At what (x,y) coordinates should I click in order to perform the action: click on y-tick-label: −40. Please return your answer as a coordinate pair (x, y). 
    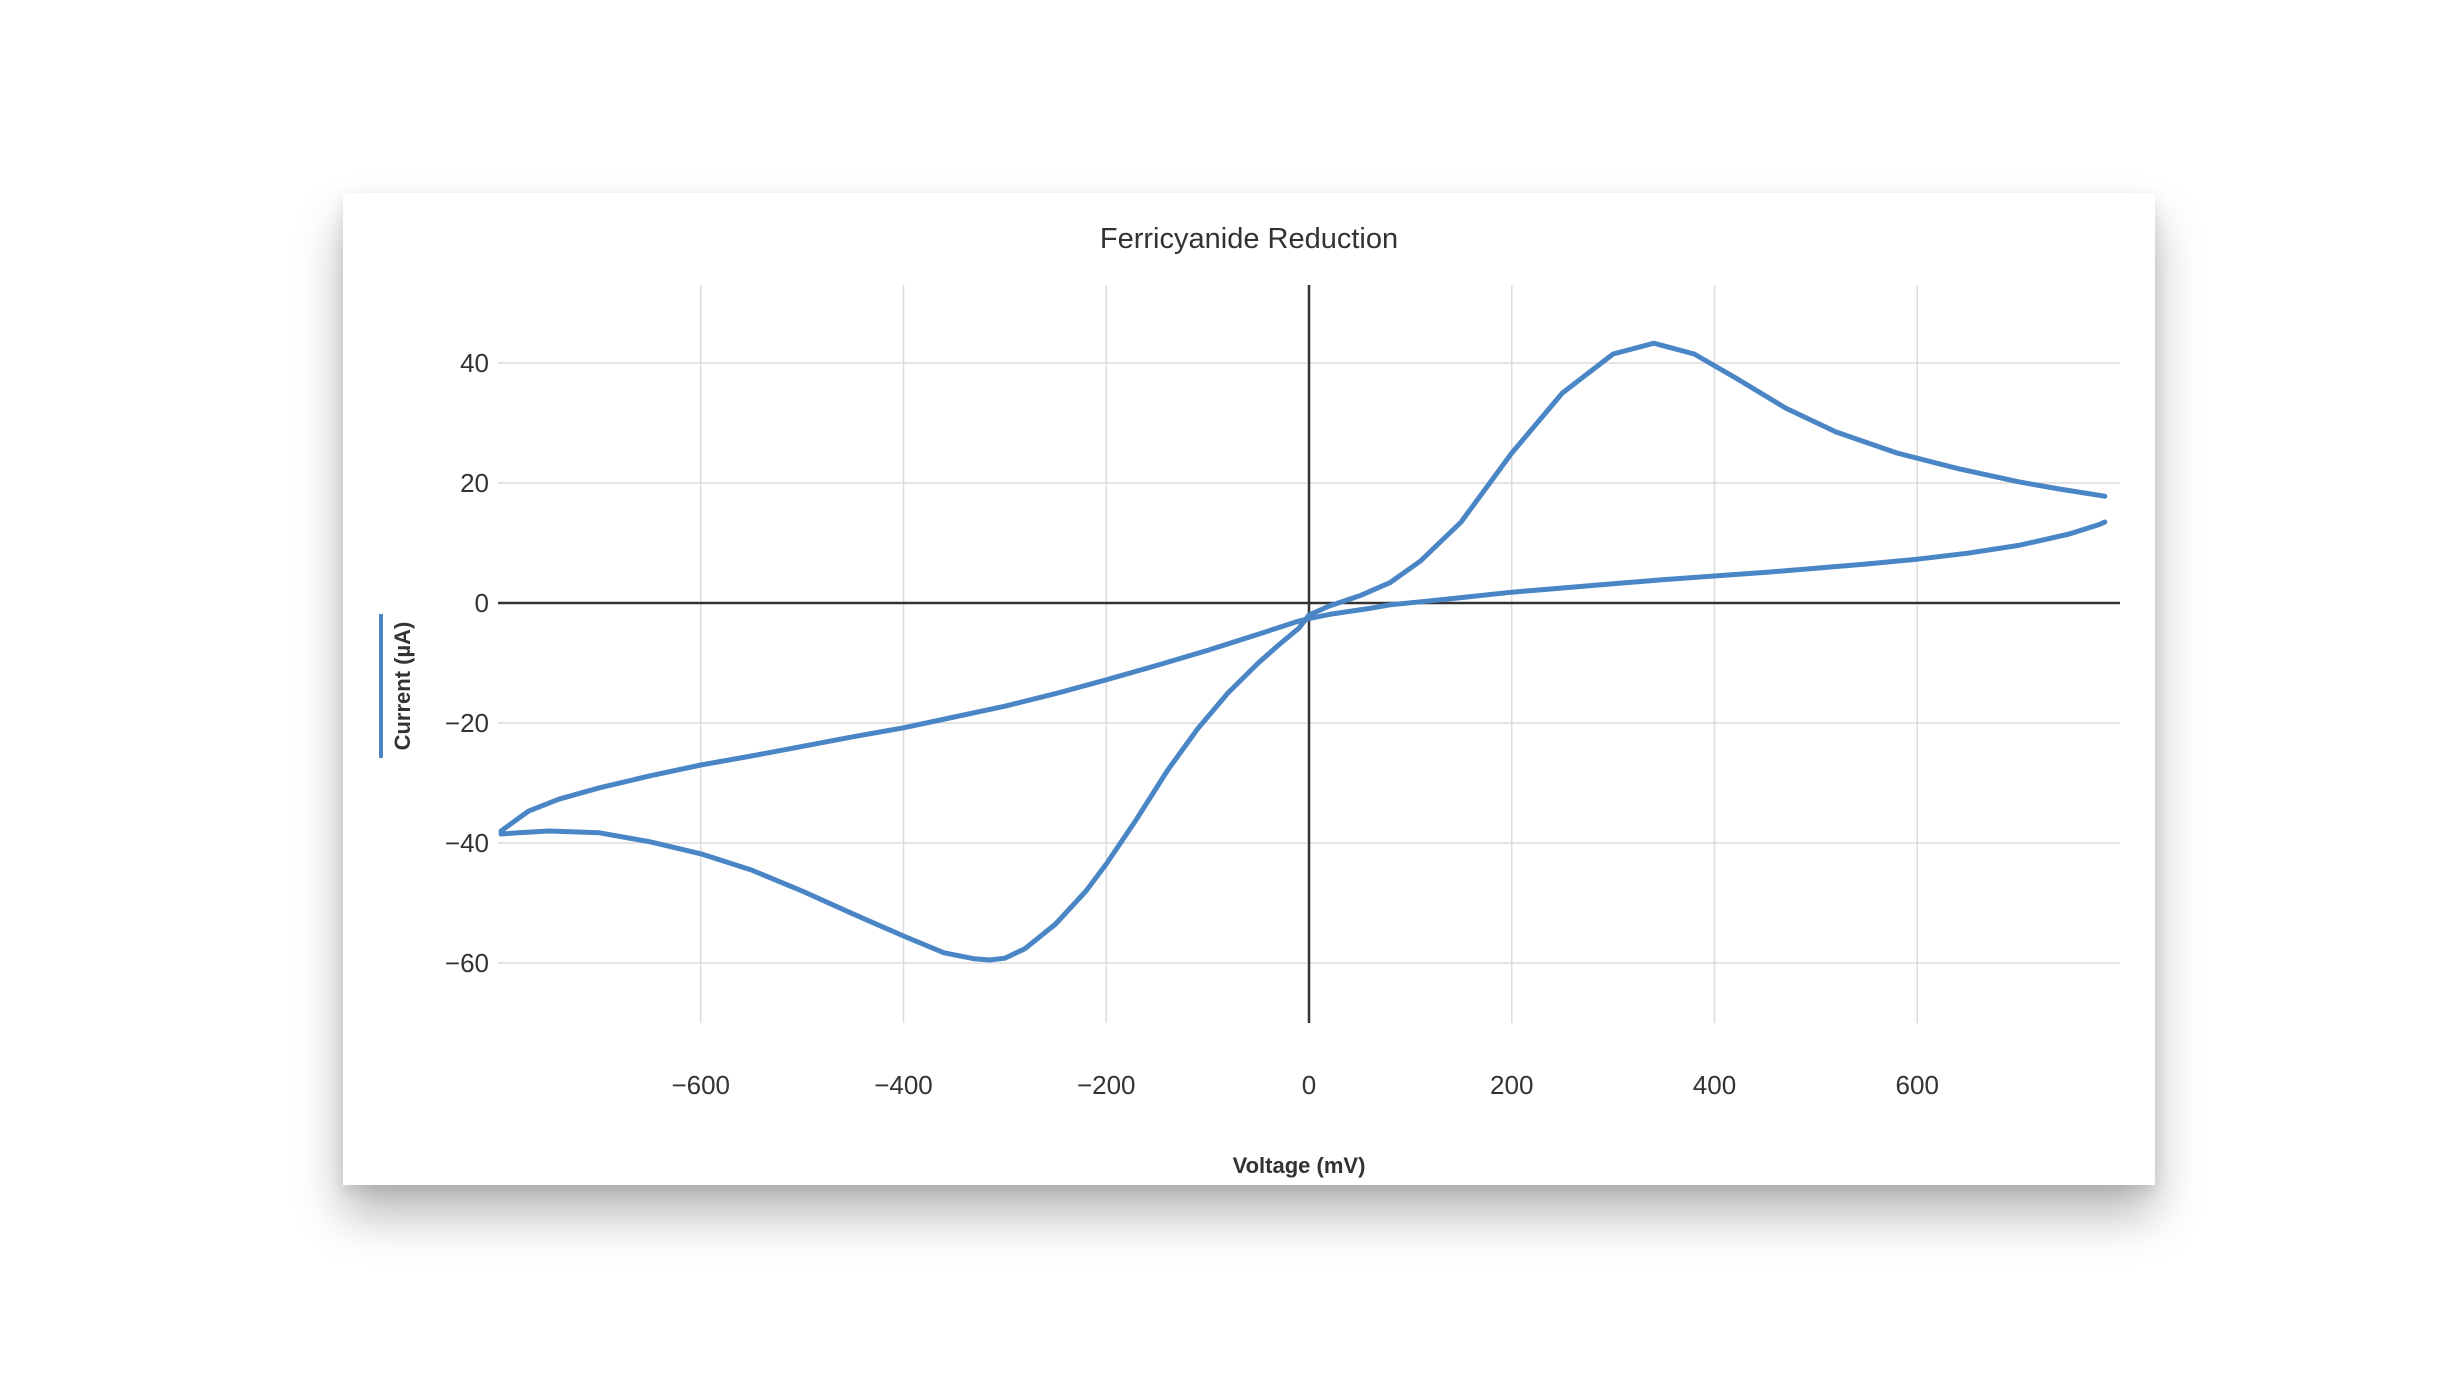
    Looking at the image, I should click on (467, 843).